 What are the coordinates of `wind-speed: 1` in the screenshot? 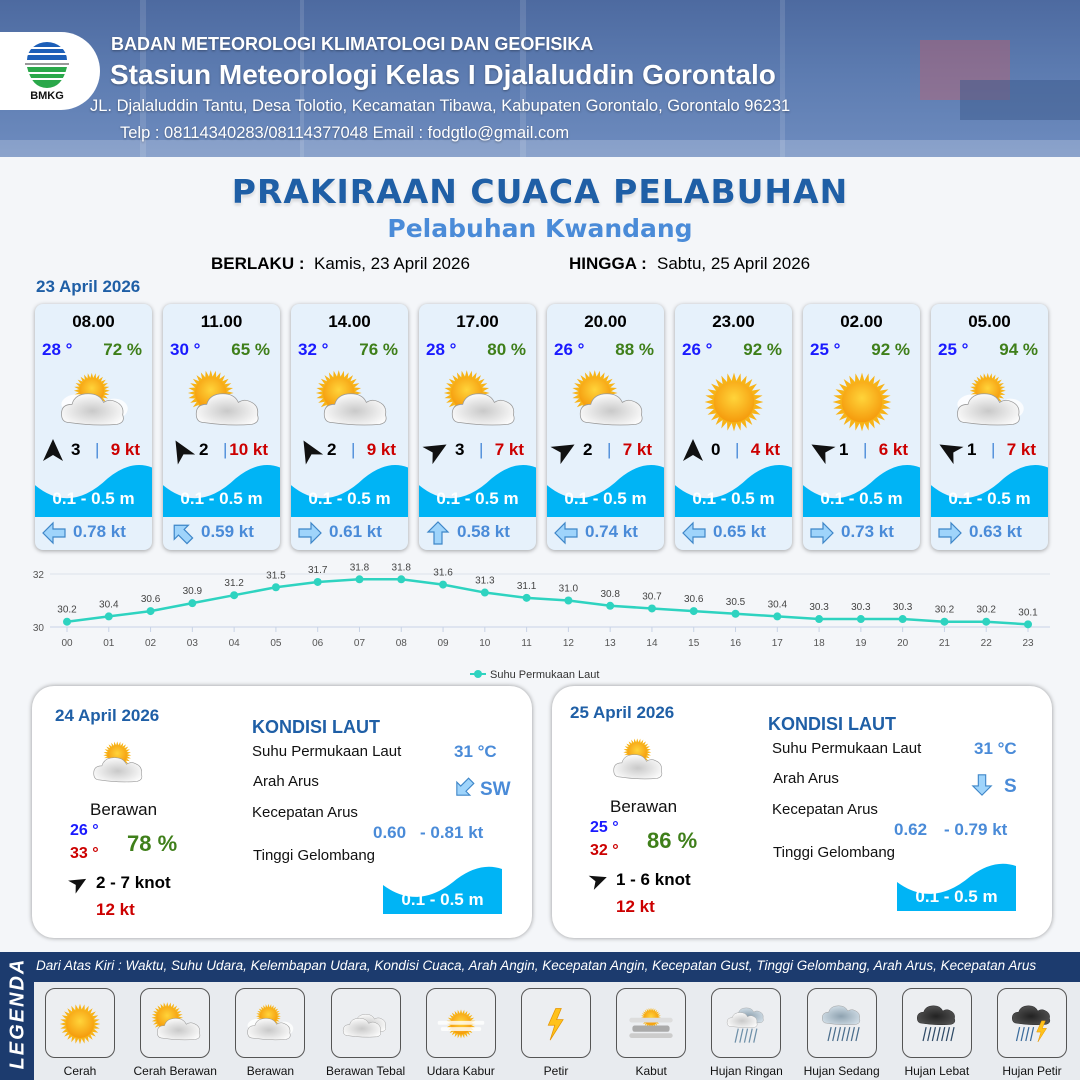 It's located at (972, 449).